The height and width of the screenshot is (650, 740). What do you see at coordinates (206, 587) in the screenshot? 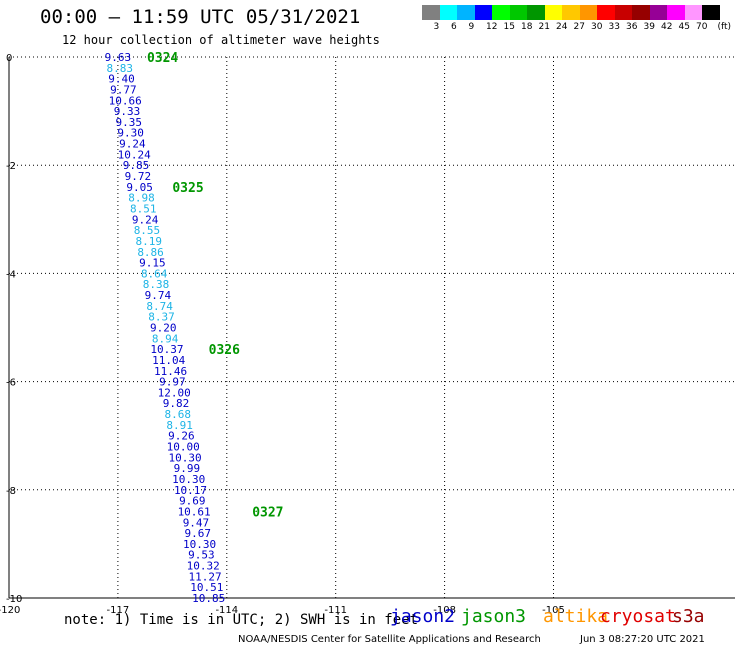
I see `swh-data-label: 10.51` at bounding box center [206, 587].